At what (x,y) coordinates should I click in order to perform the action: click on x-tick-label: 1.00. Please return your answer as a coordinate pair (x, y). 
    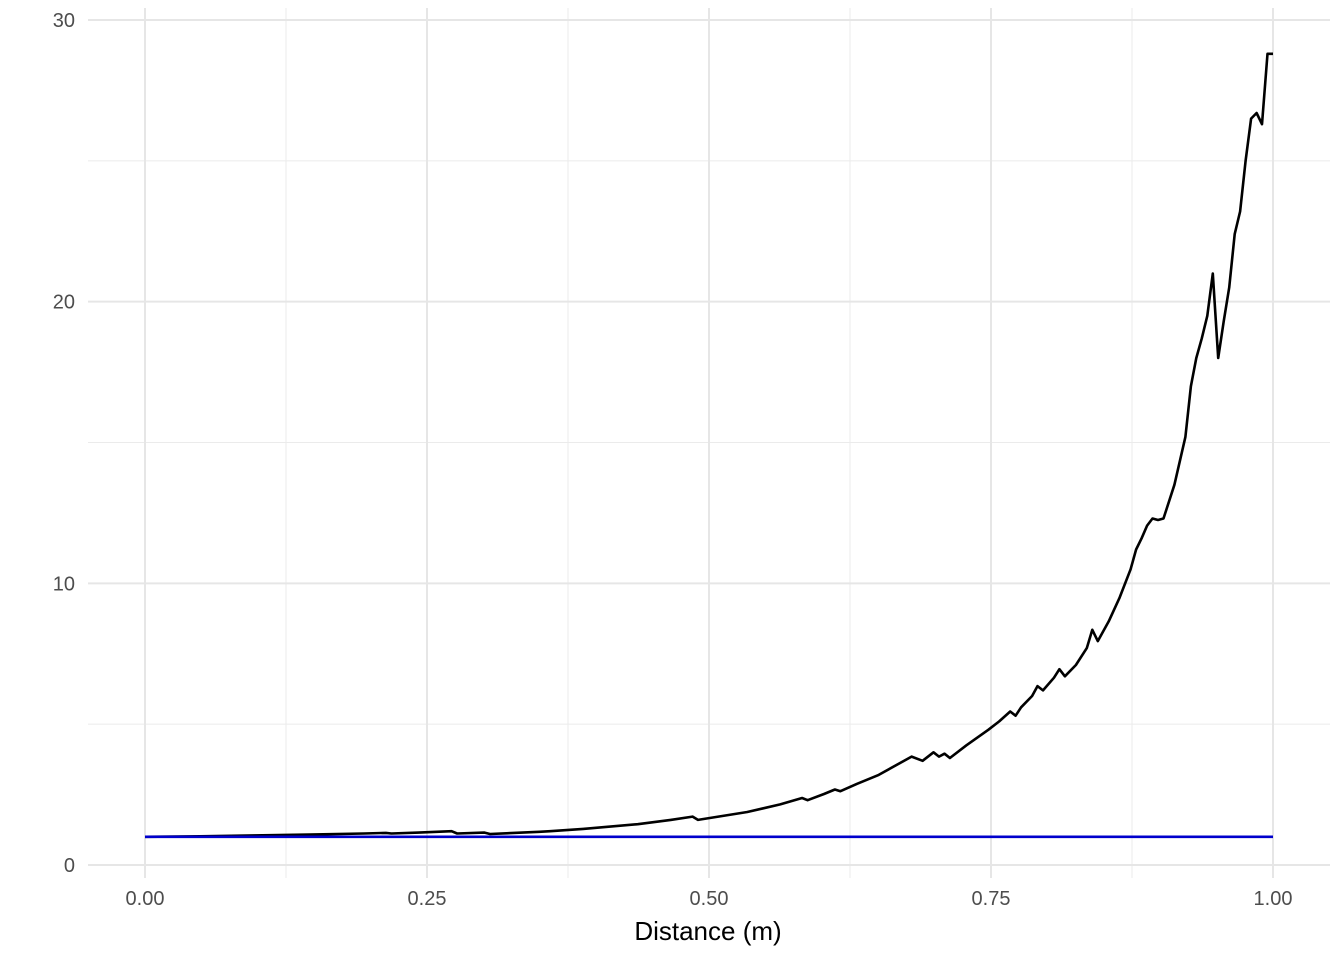
    Looking at the image, I should click on (1273, 899).